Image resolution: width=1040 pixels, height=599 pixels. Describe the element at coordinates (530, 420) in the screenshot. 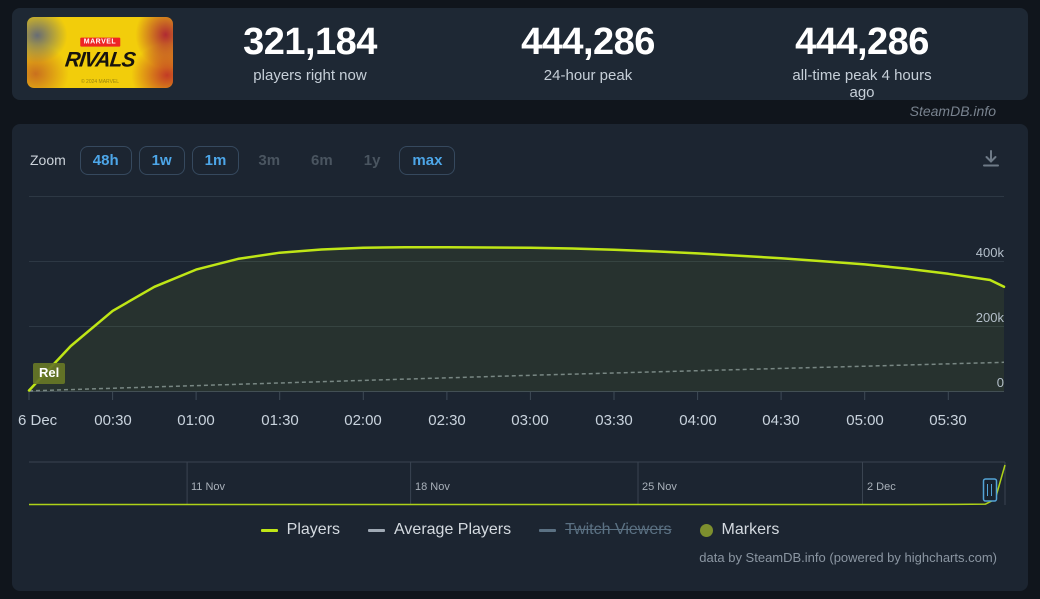

I see `x-axis-label-03:00: 03:00` at that location.